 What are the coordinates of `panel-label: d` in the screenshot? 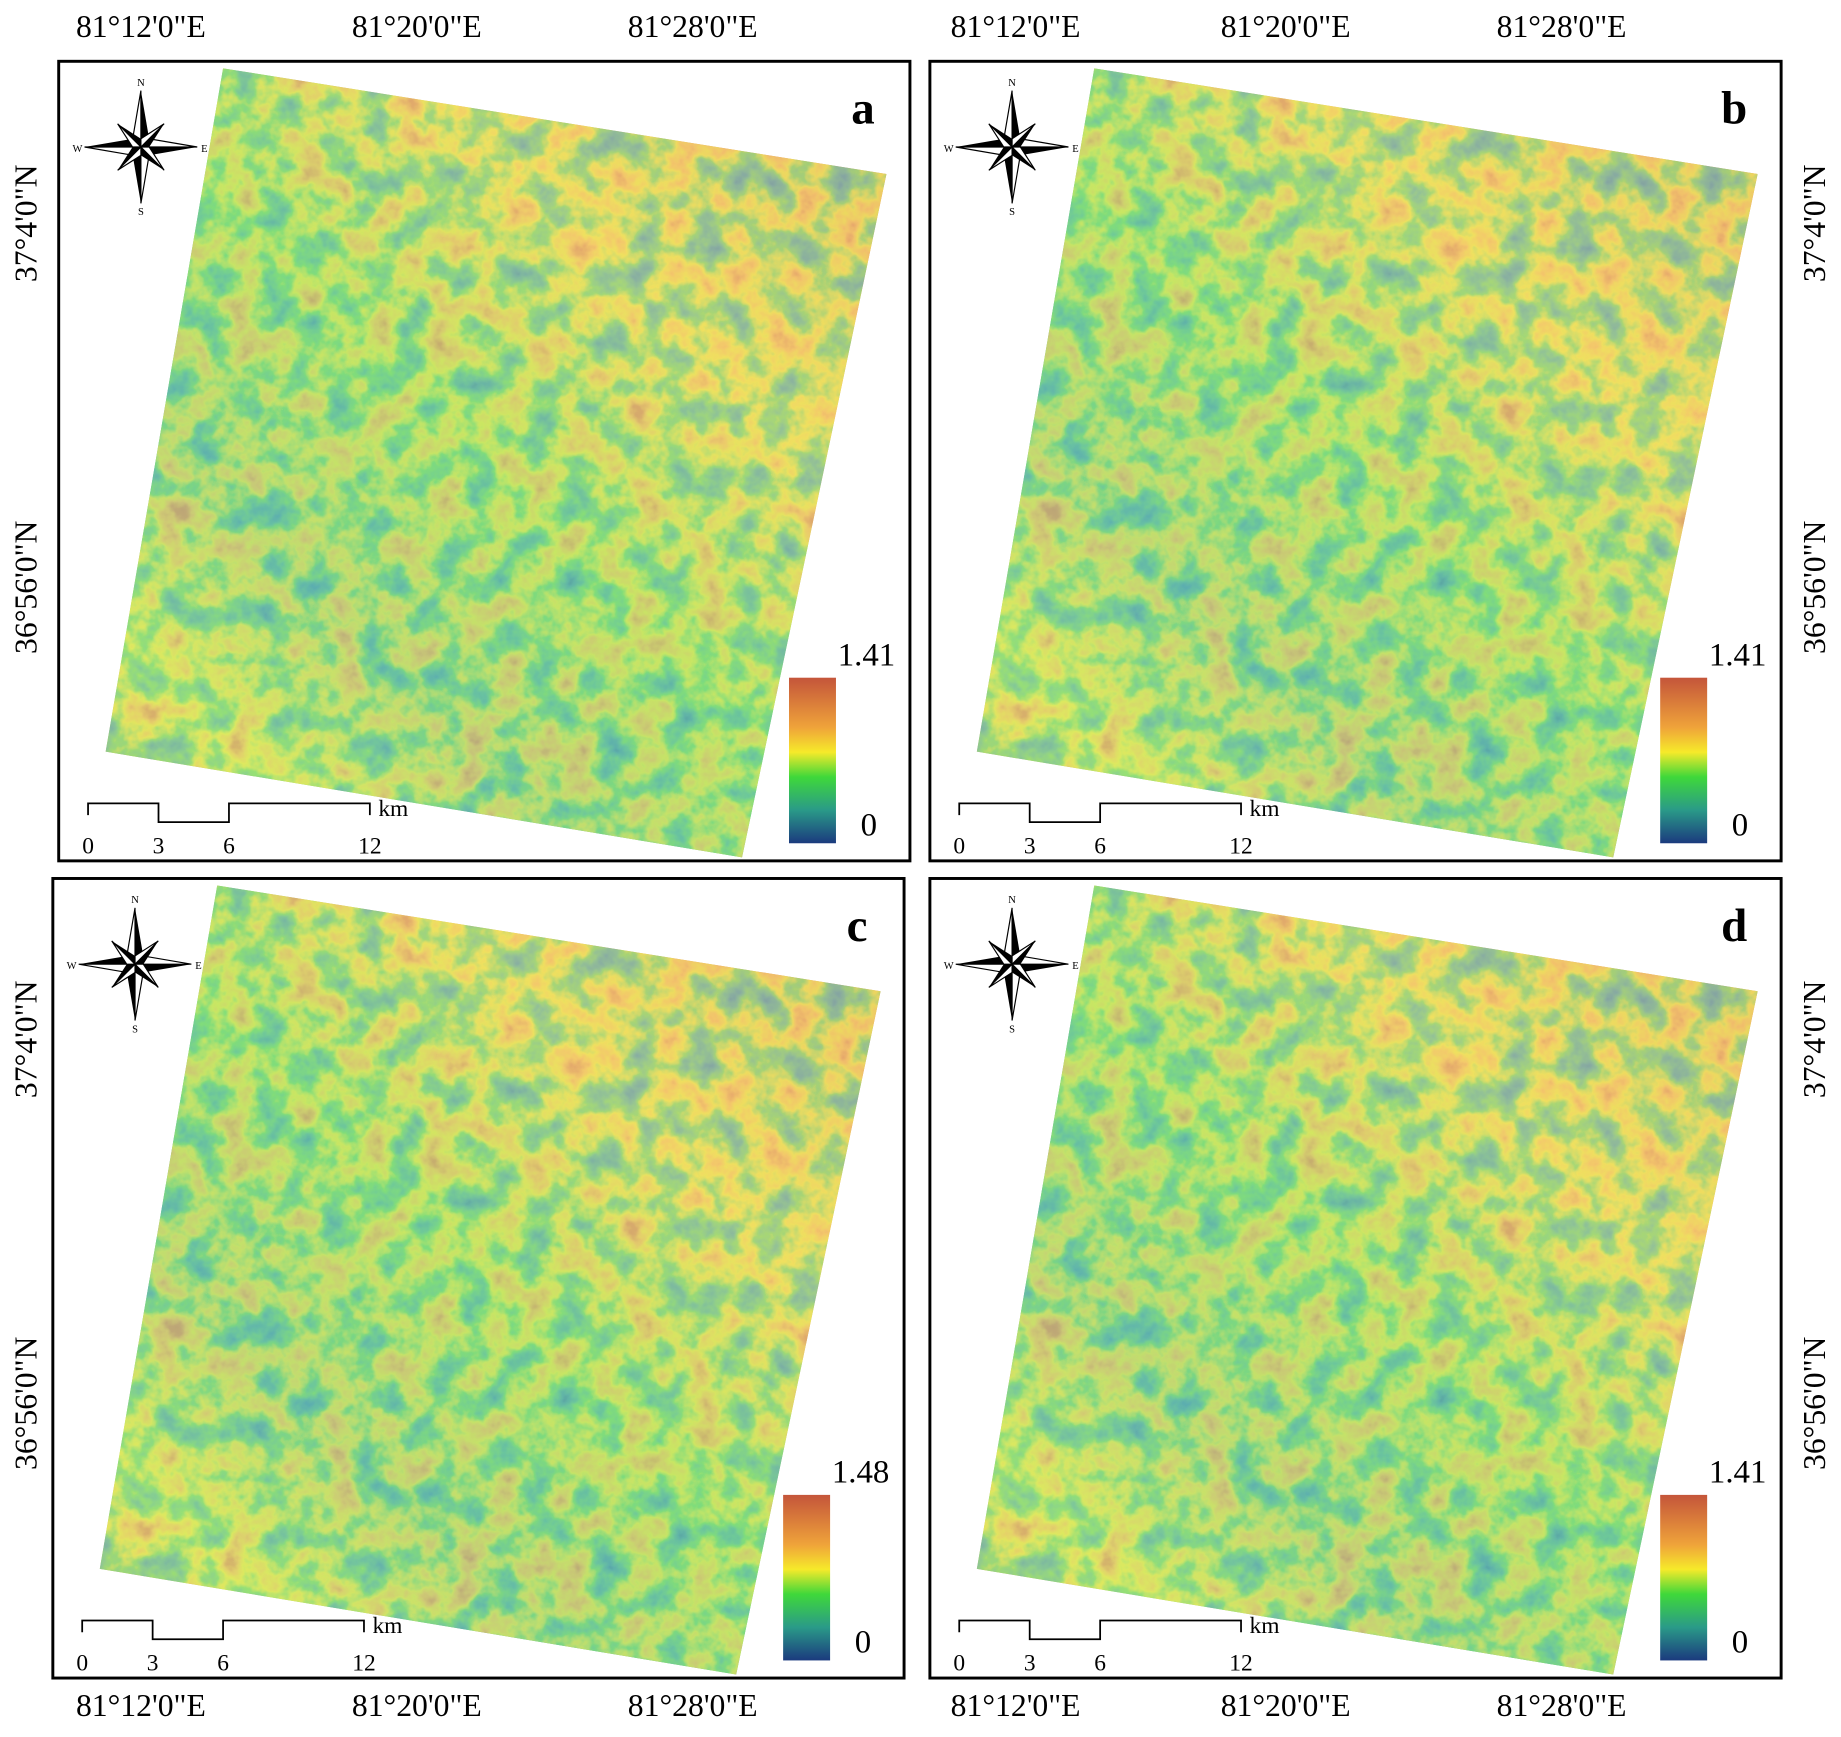 It's located at (1734, 926).